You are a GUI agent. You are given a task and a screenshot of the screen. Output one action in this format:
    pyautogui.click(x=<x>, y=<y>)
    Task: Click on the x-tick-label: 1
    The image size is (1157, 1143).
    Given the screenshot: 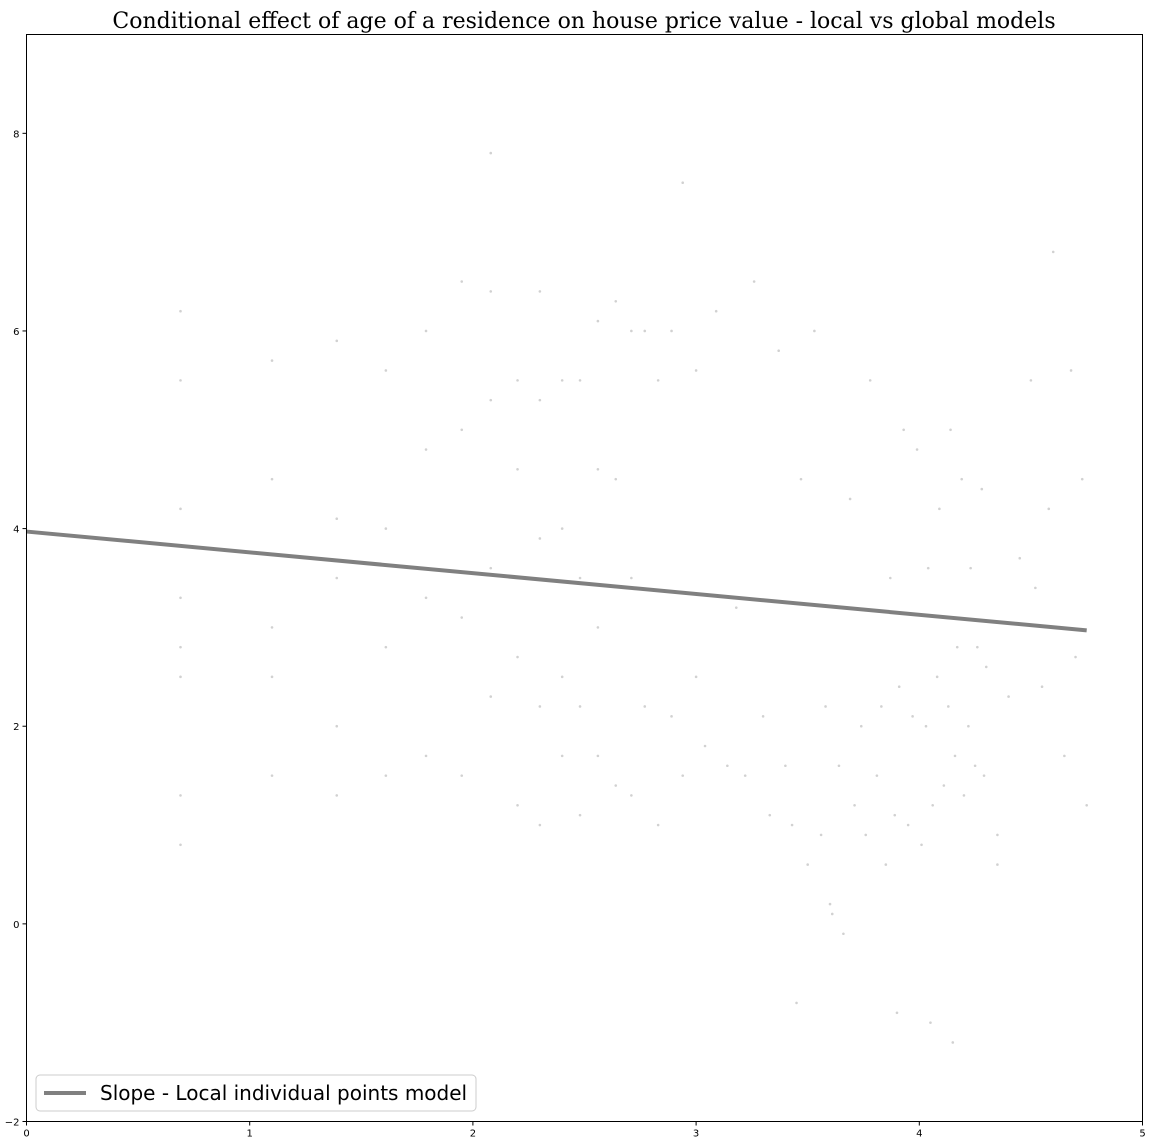 What is the action you would take?
    pyautogui.click(x=250, y=1134)
    